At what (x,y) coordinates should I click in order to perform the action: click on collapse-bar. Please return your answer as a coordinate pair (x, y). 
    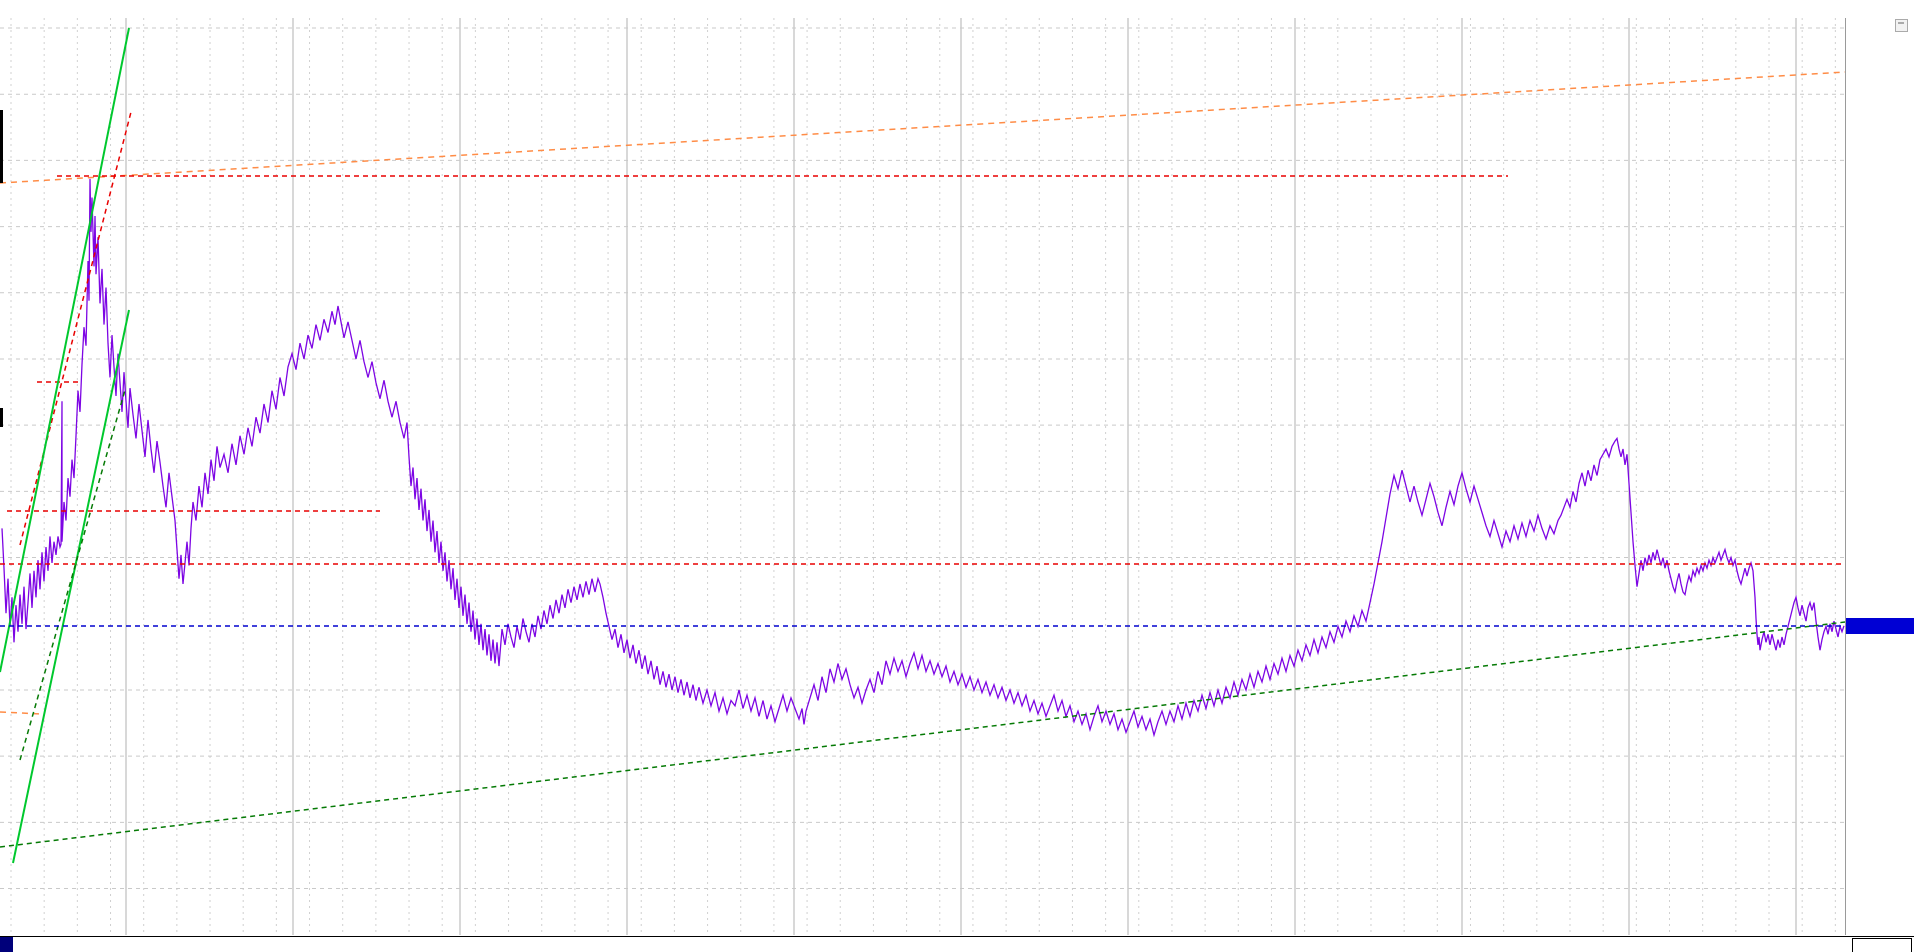
    Looking at the image, I should click on (1901, 23).